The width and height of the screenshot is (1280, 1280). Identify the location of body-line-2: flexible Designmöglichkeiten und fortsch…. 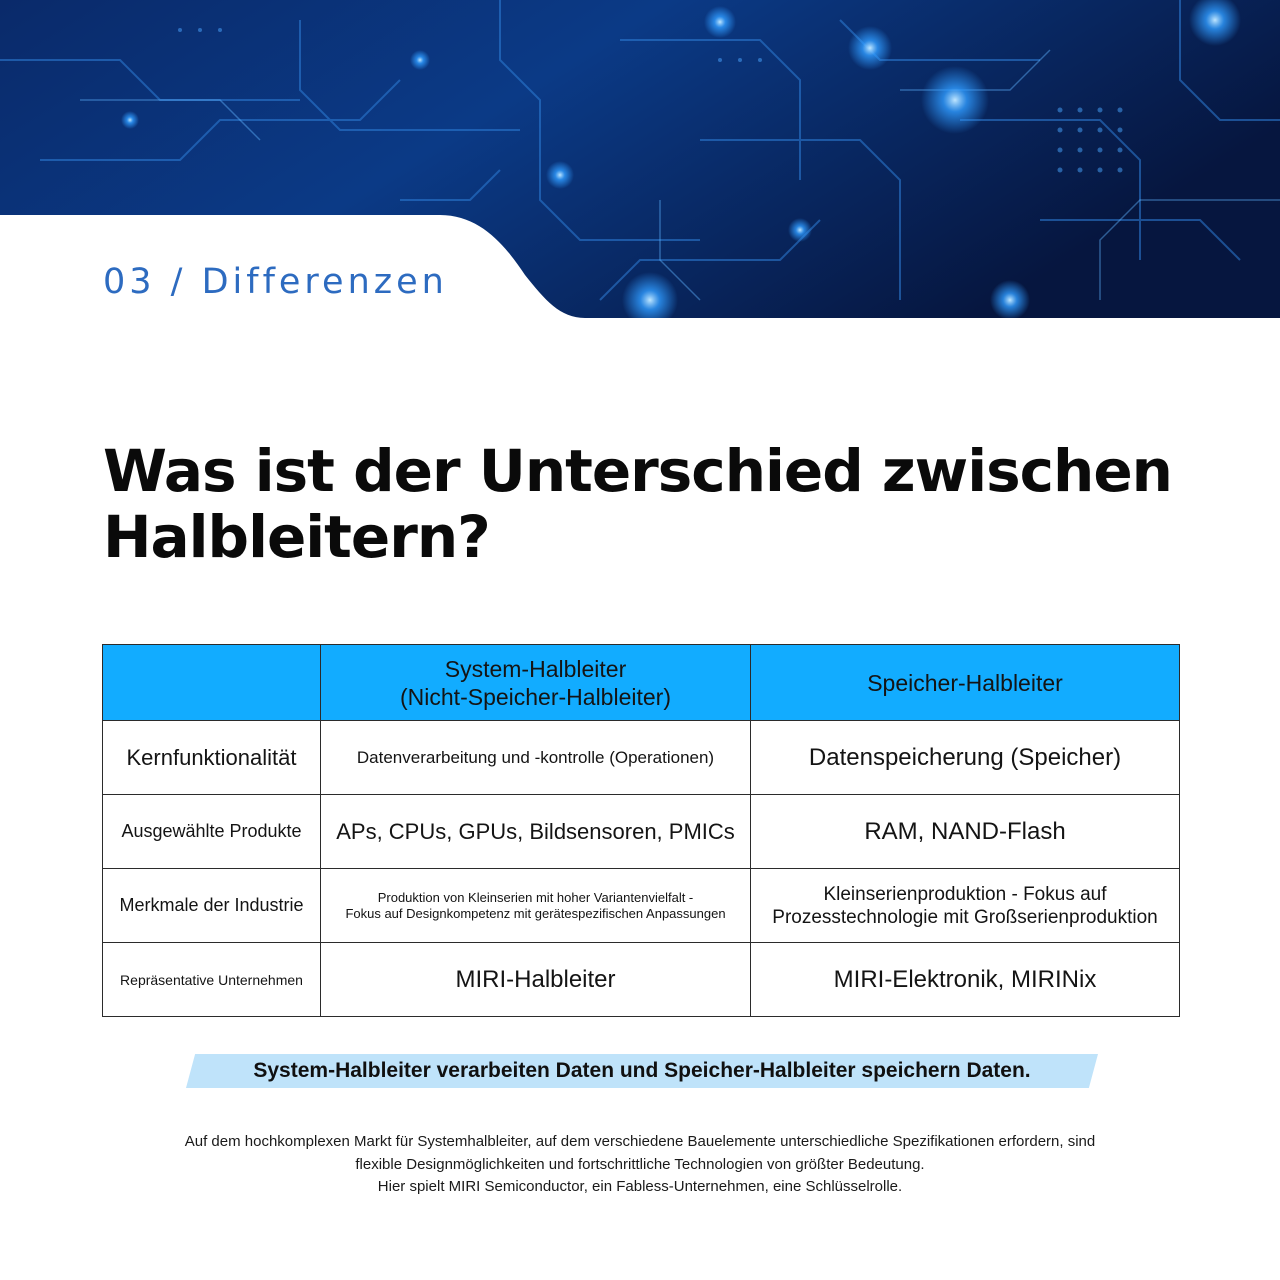
(640, 1164).